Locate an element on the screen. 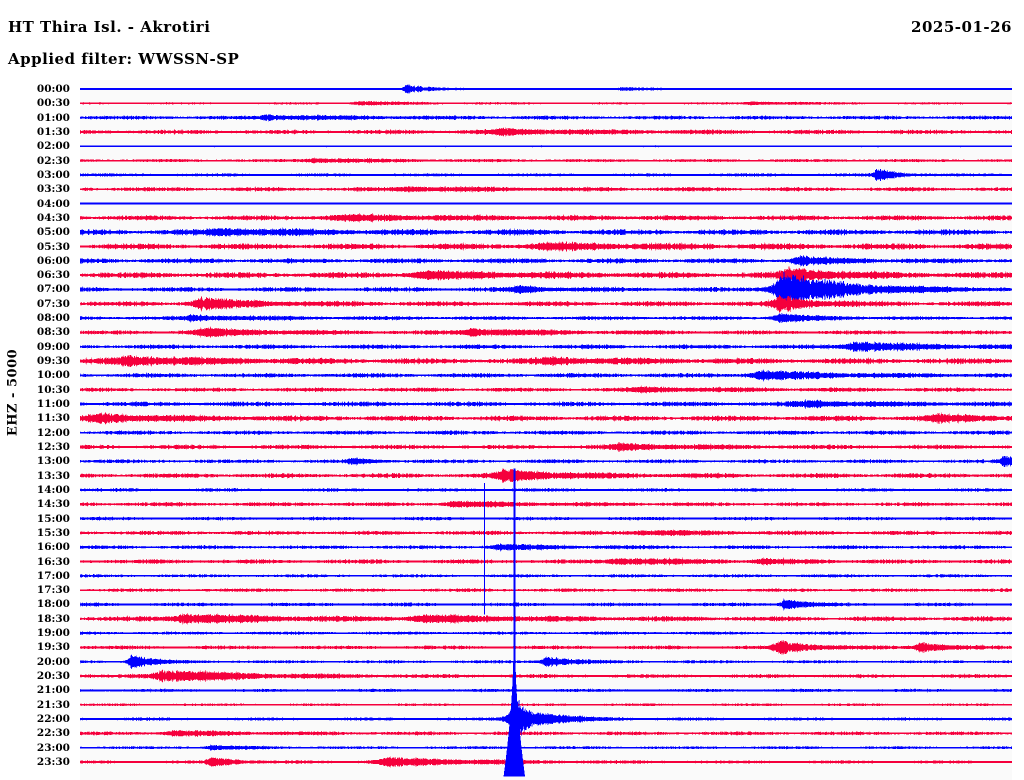 The height and width of the screenshot is (780, 1024). time-tick-1830: 18:30 is located at coordinates (53, 618).